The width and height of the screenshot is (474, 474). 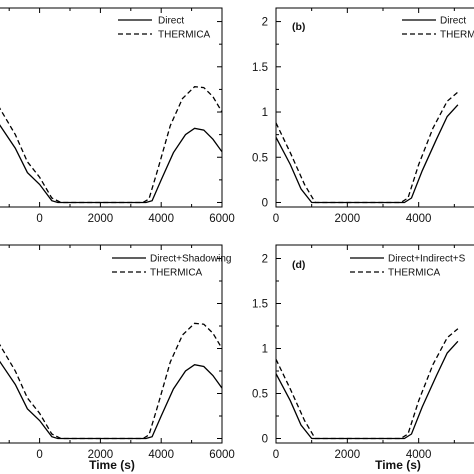 What do you see at coordinates (190, 259) in the screenshot?
I see `legend-label: Direct+Shadowing` at bounding box center [190, 259].